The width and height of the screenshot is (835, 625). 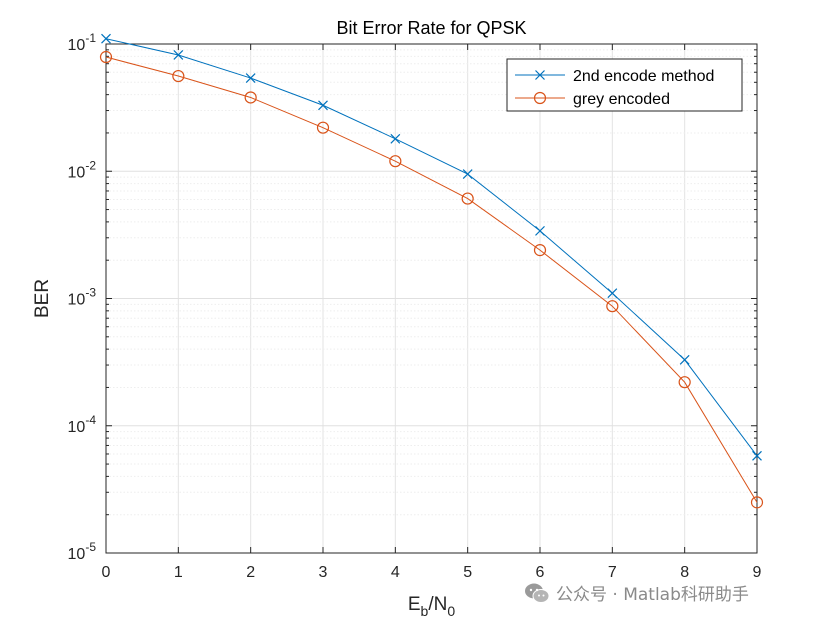 What do you see at coordinates (82, 42) in the screenshot?
I see `y-tick-label: 10⁻¹` at bounding box center [82, 42].